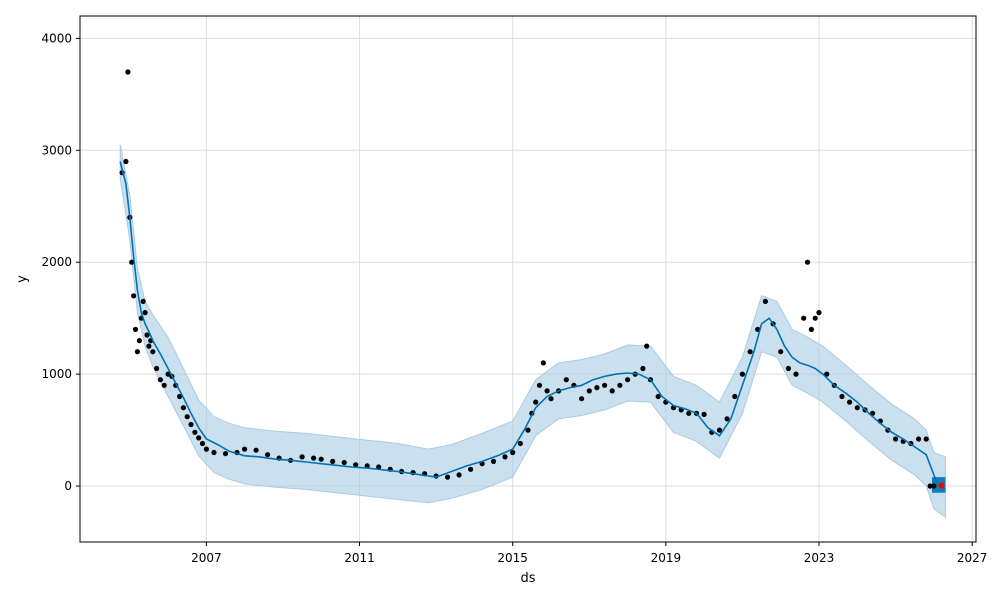  I want to click on y-tick-label: 3000, so click(56, 150).